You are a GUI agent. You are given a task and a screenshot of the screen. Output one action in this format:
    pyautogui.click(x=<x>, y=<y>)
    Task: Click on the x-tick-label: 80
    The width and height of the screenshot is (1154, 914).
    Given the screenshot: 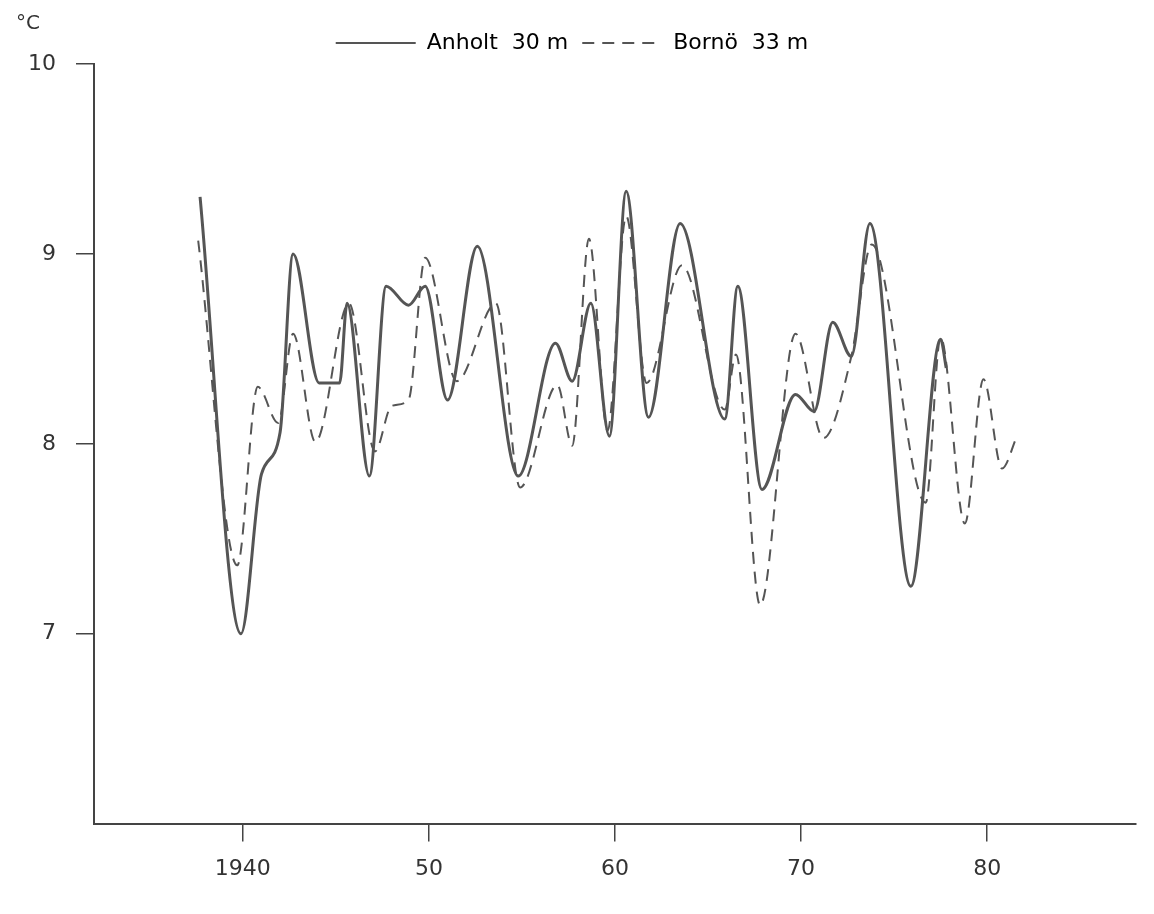 What is the action you would take?
    pyautogui.click(x=987, y=867)
    